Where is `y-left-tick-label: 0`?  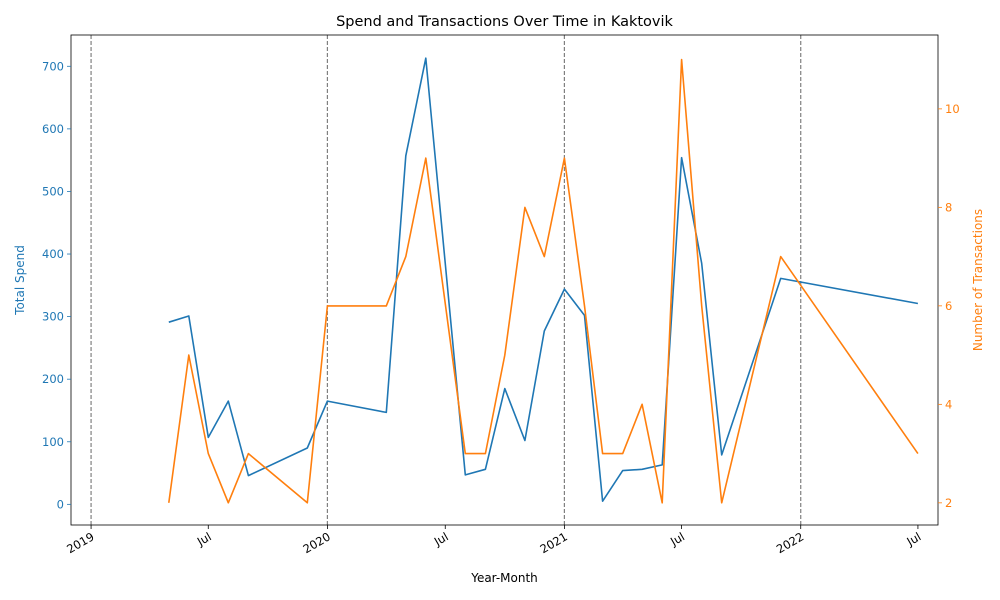 y-left-tick-label: 0 is located at coordinates (60, 504).